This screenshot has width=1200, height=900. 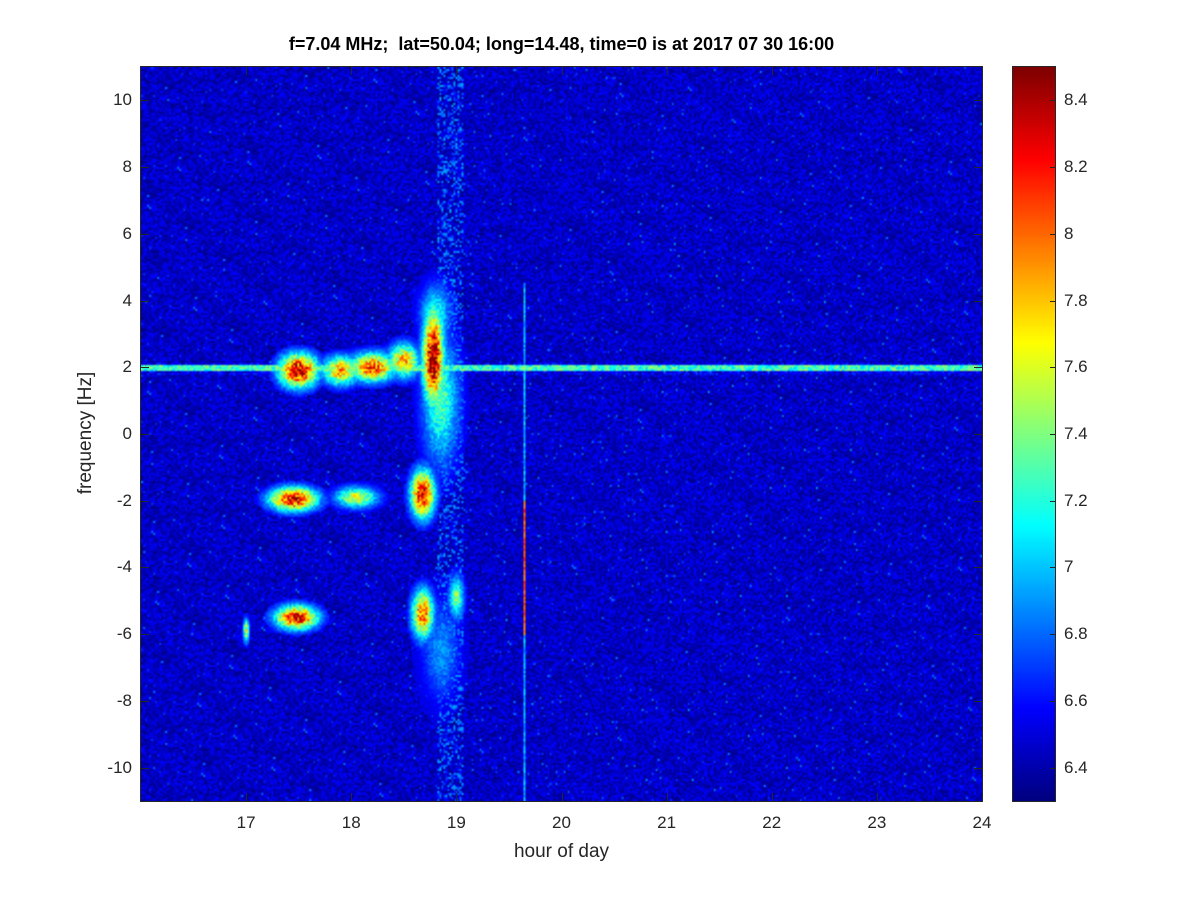 What do you see at coordinates (456, 822) in the screenshot?
I see `x-tick-label: 19` at bounding box center [456, 822].